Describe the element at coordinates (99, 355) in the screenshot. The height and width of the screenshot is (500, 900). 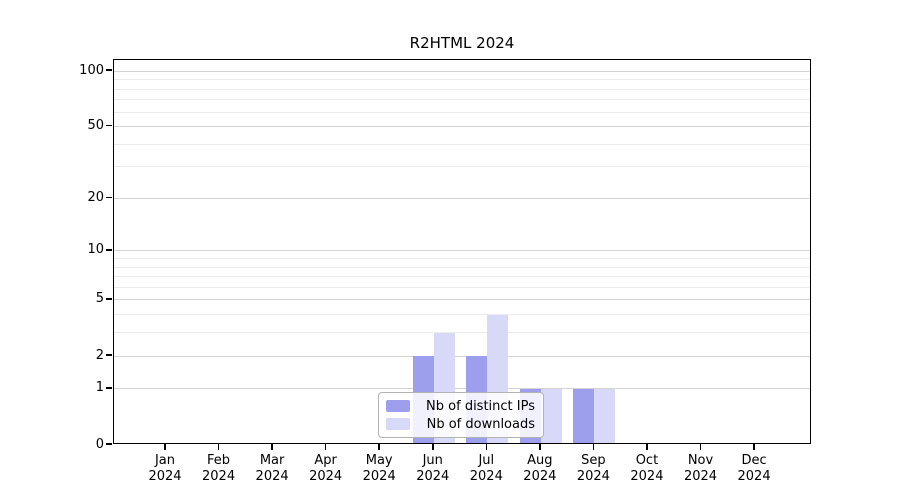
I see `y-tick-label-2: 2` at that location.